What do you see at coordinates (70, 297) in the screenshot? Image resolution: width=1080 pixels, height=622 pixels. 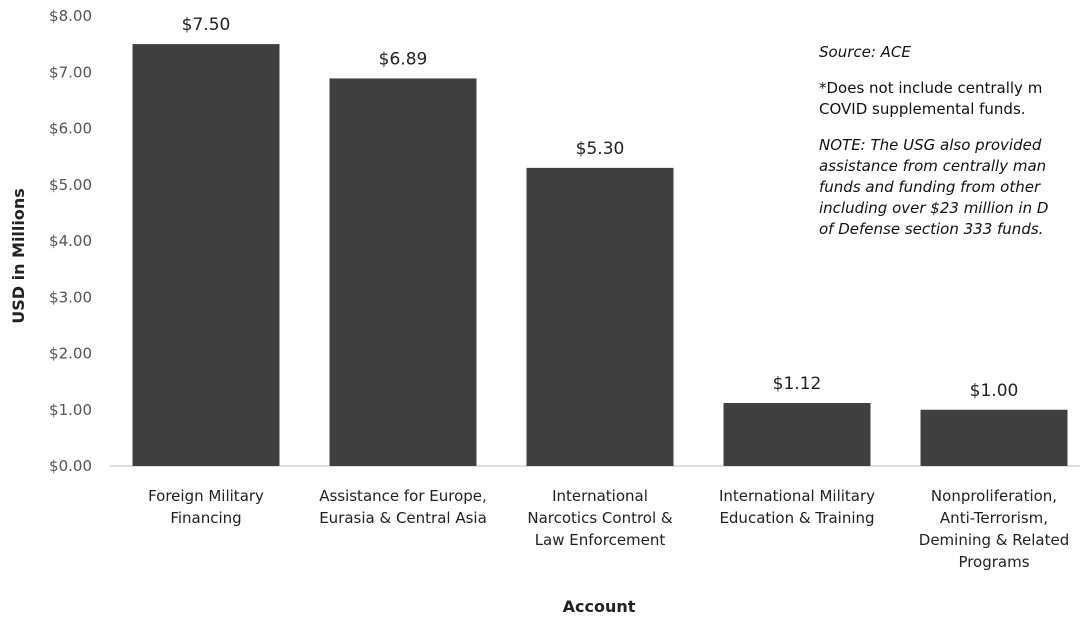 I see `y-tick-label: $3.00` at bounding box center [70, 297].